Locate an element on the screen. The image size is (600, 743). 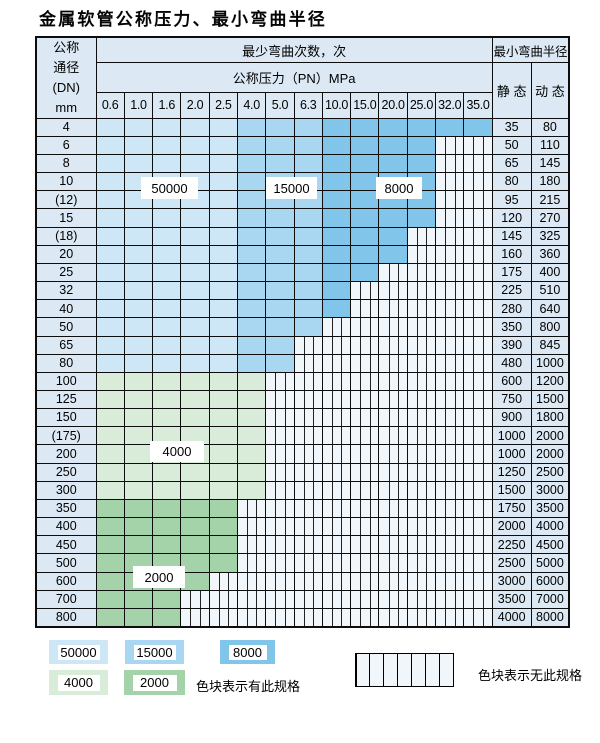
table-row: (175) 1000 2000 is located at coordinates (302, 436).